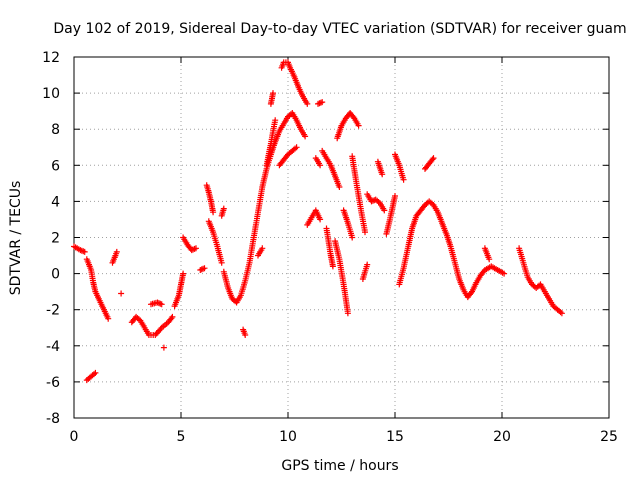  What do you see at coordinates (74, 437) in the screenshot?
I see `x-tick-label: 0` at bounding box center [74, 437].